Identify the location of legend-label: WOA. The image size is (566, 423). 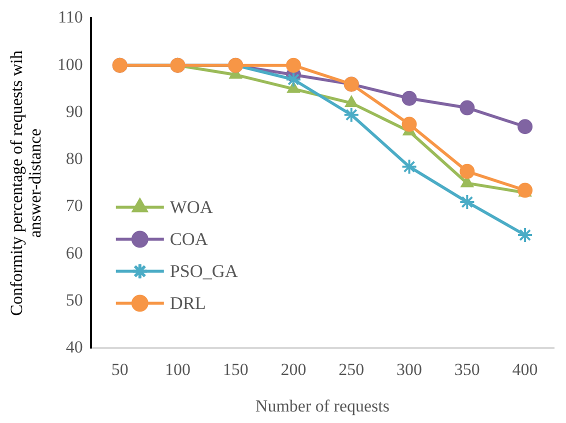
(191, 206).